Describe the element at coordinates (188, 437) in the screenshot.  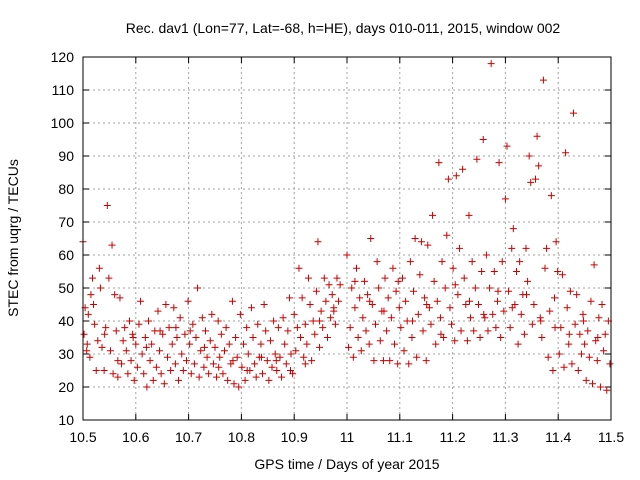
I see `x-tick-label: 10.7` at that location.